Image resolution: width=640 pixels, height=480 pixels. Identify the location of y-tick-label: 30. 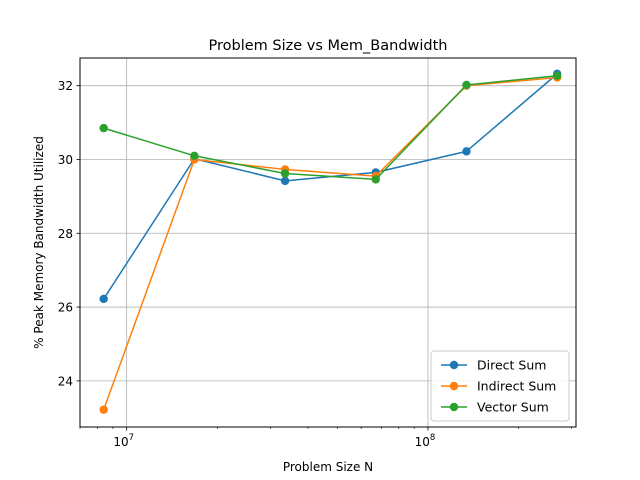
(65, 160).